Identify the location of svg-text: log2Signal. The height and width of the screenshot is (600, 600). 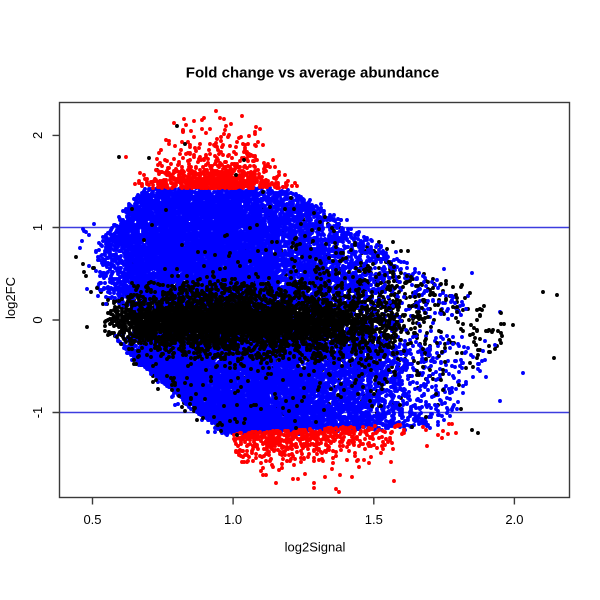
(315, 547).